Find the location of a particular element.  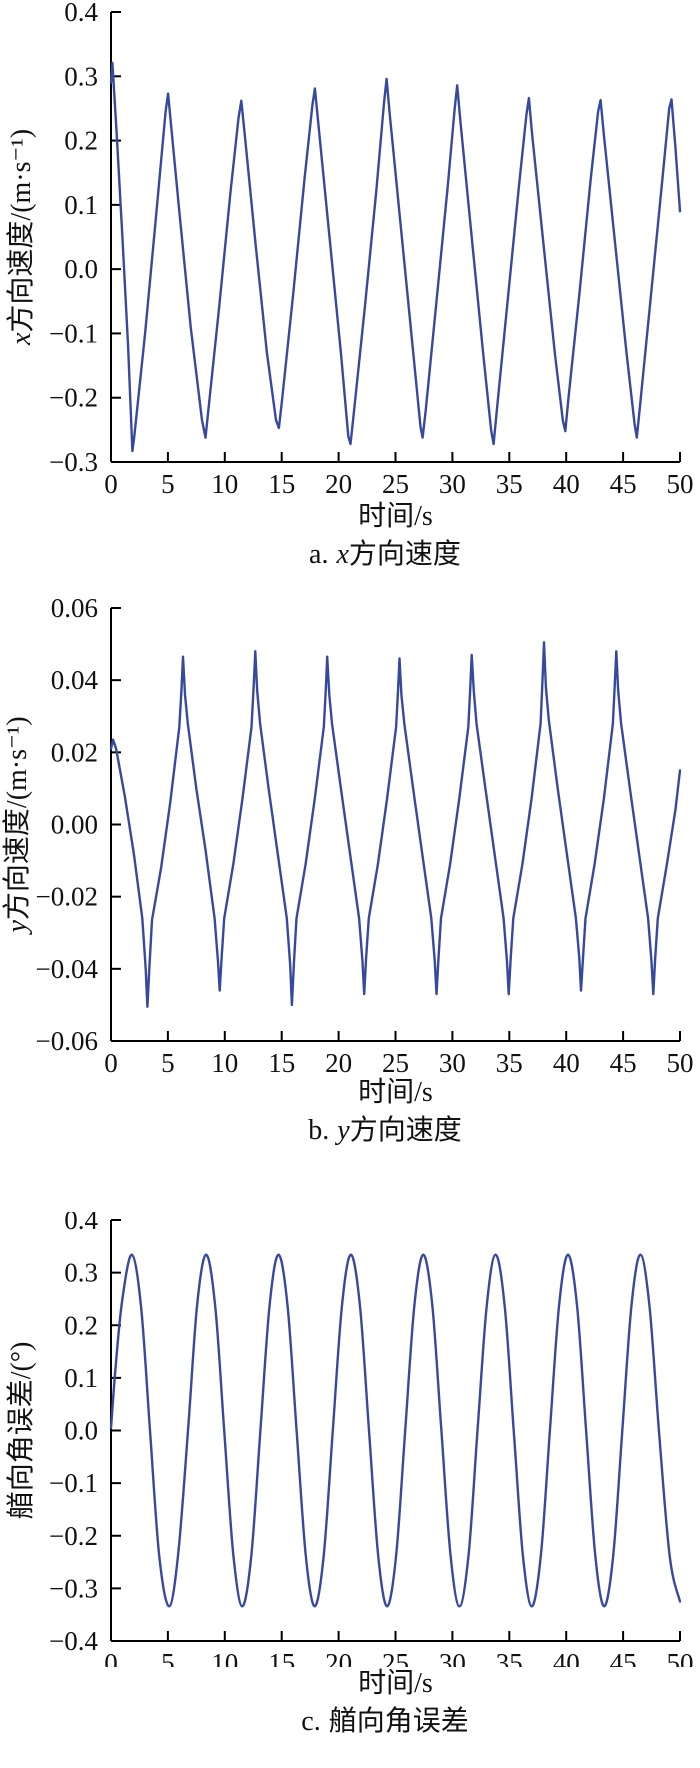

chart-c-caption-text: 艏向角误差 is located at coordinates (398, 1721).